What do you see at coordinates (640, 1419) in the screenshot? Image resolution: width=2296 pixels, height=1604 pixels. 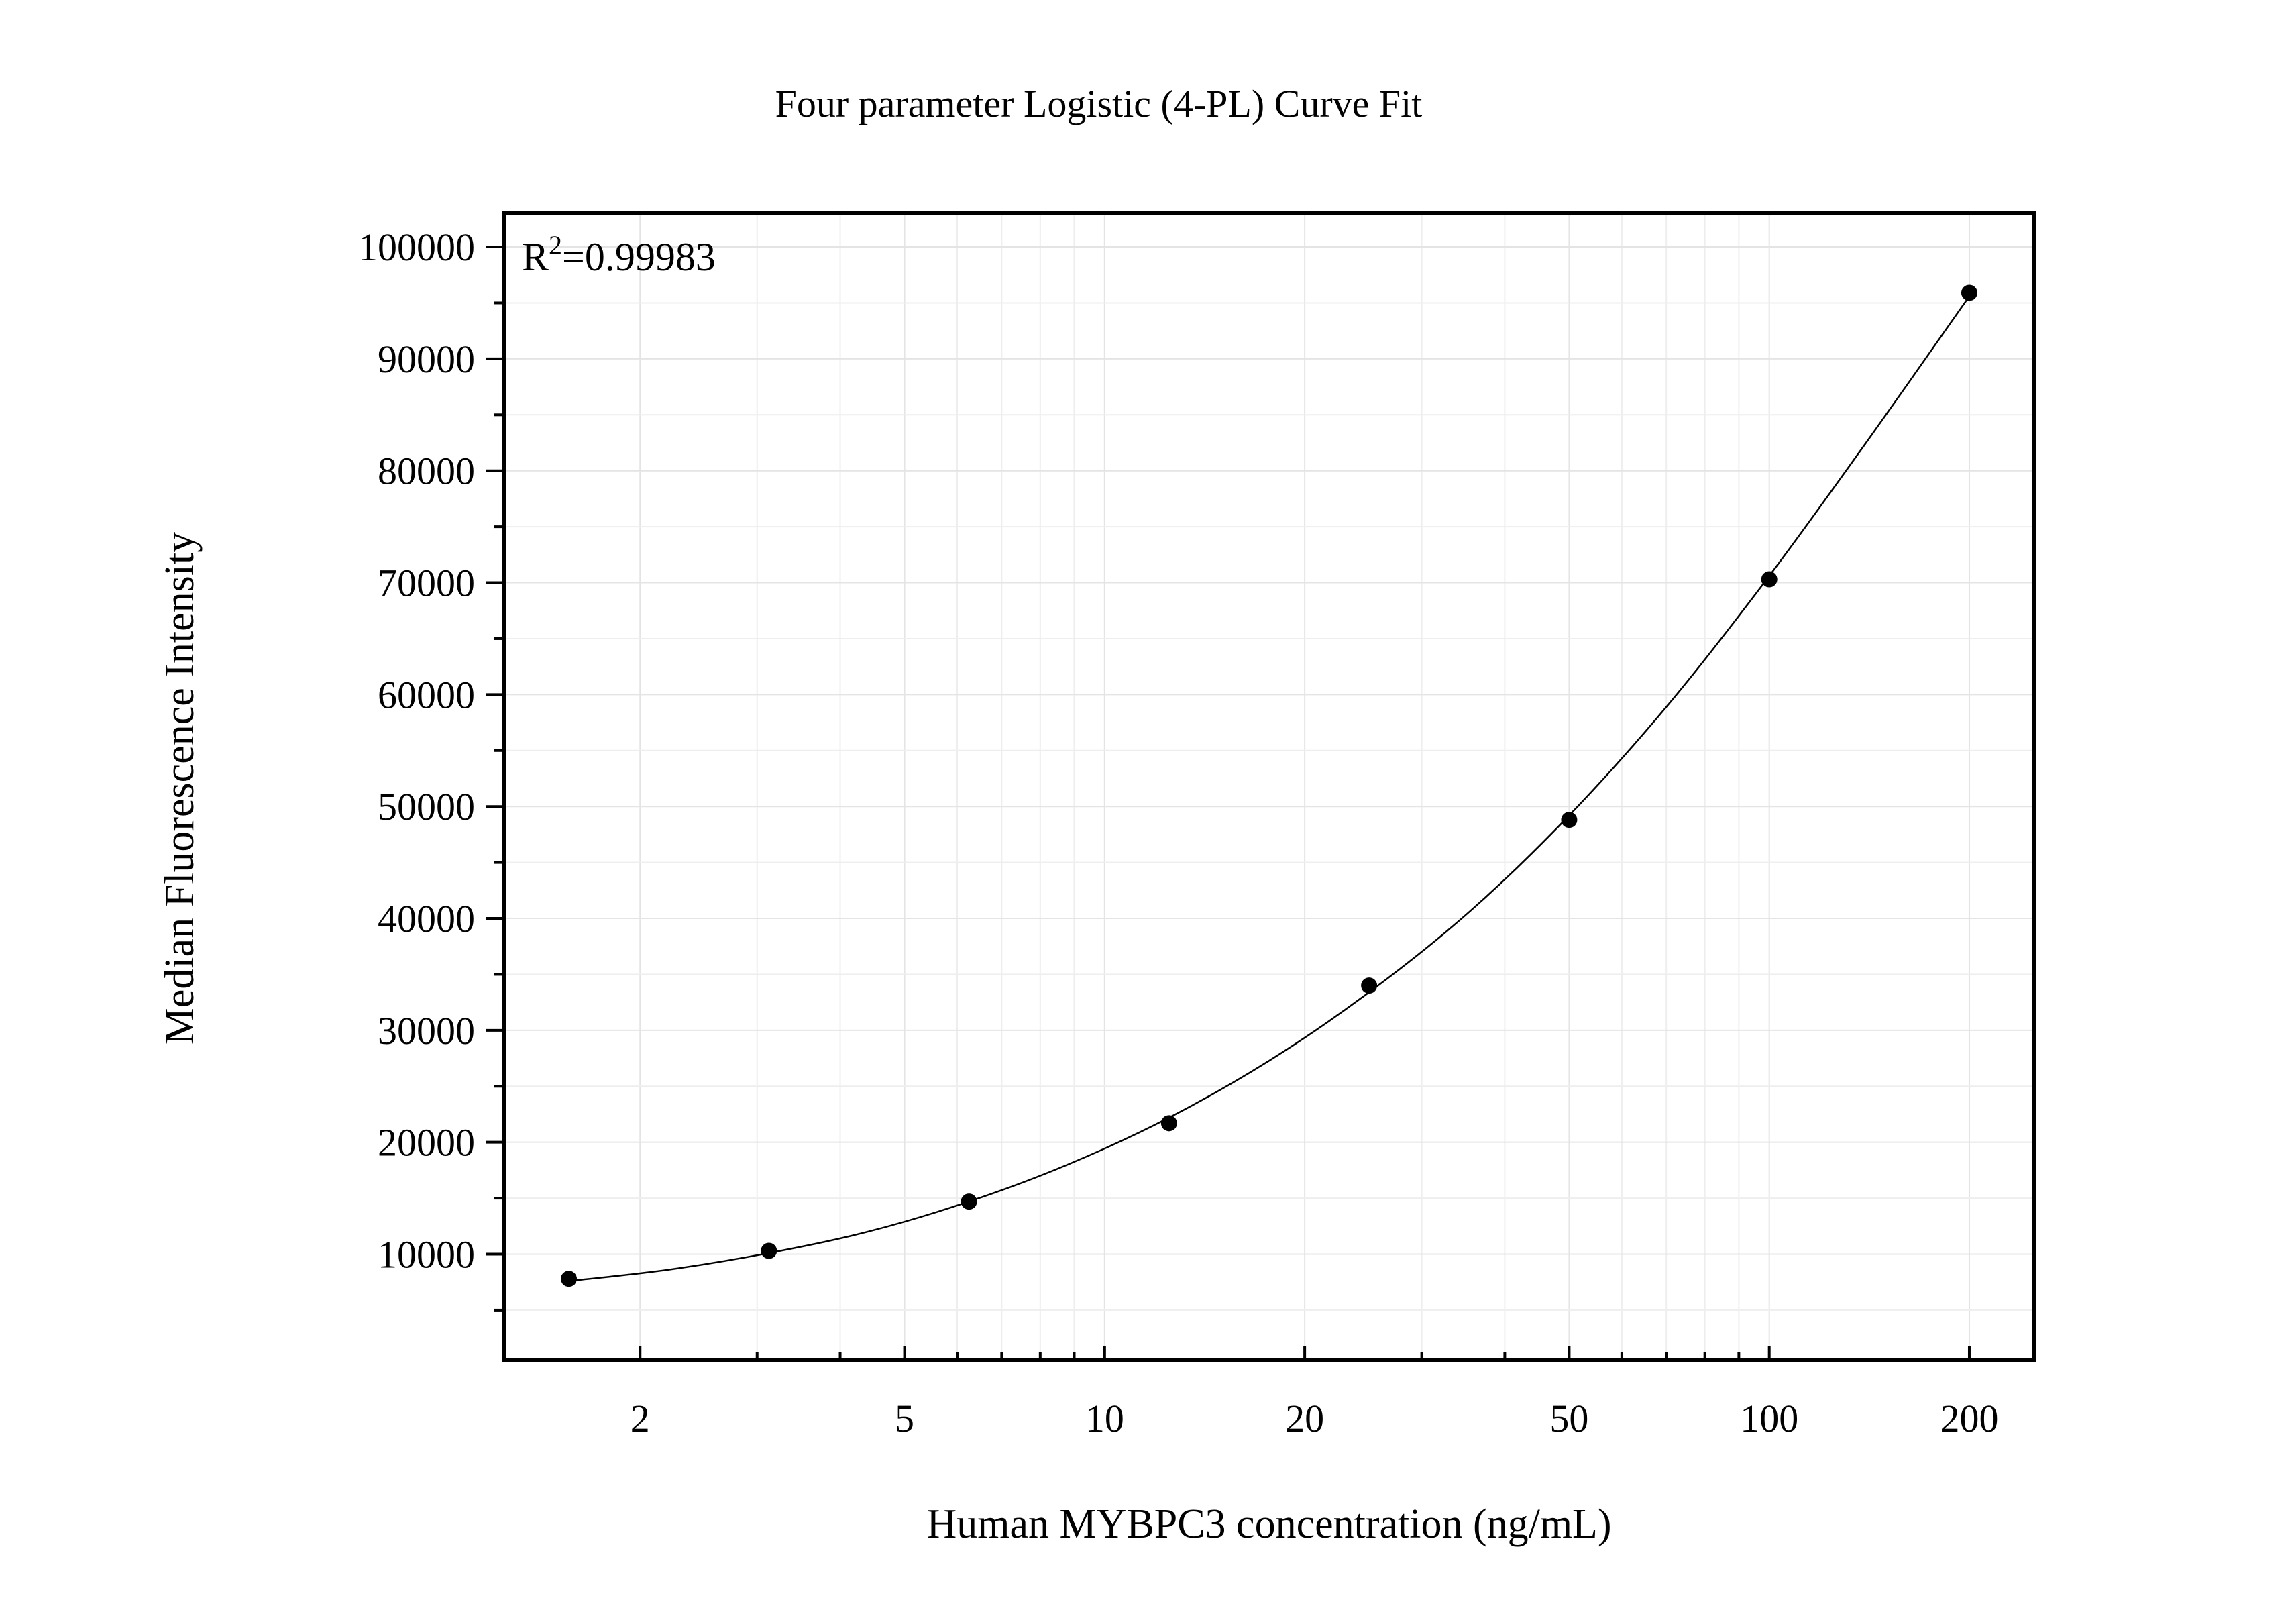 I see `x-tick-label: 2` at bounding box center [640, 1419].